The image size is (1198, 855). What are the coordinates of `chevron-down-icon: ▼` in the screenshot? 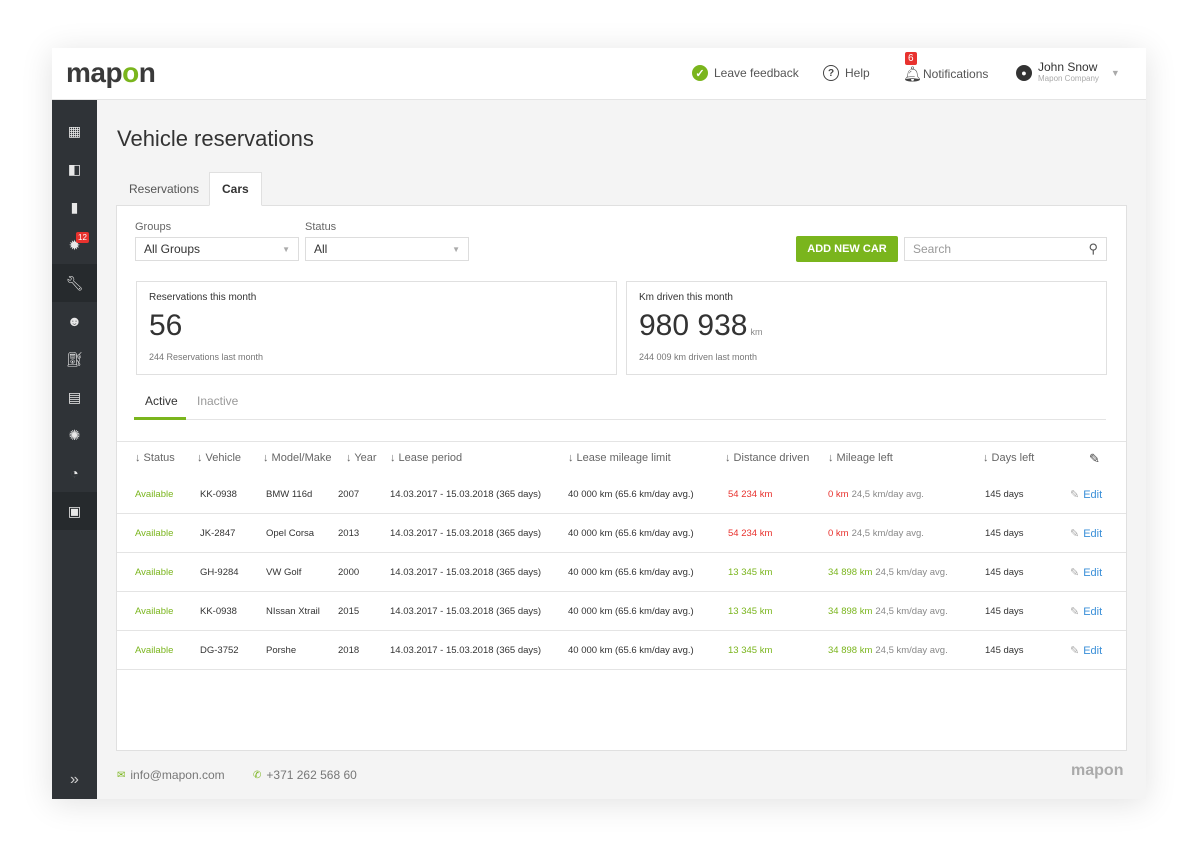 It's located at (286, 249).